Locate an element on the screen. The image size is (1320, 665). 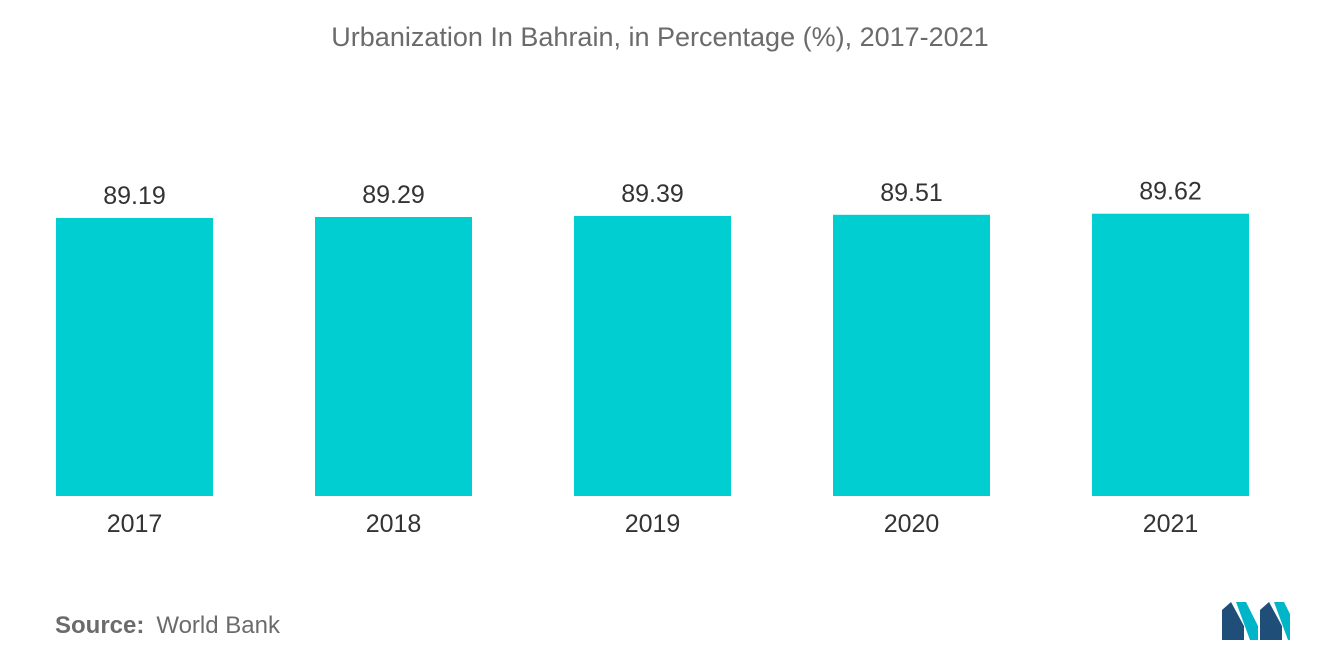
category-label-2018: 2018 is located at coordinates (394, 524).